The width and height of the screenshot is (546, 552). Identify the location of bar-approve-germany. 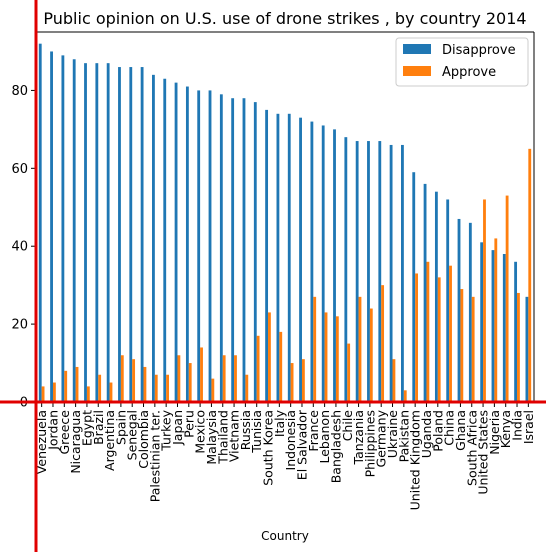
(383, 343).